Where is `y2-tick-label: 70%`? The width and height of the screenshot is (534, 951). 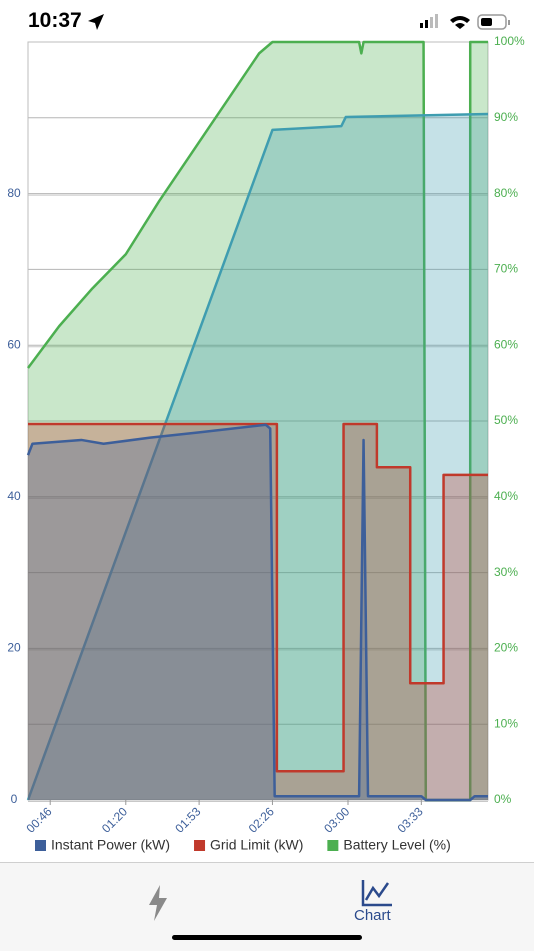
y2-tick-label: 70% is located at coordinates (506, 269).